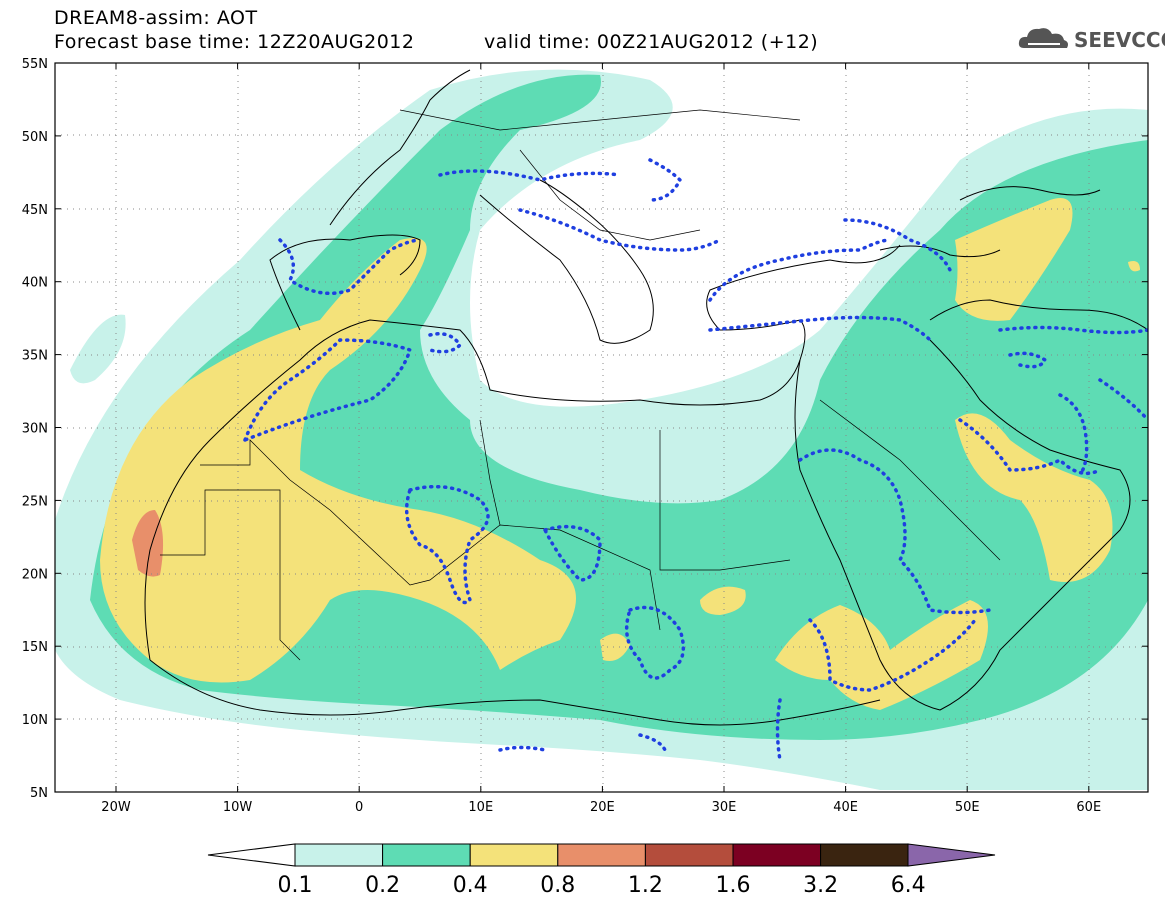 This screenshot has height=905, width=1165. Describe the element at coordinates (116, 807) in the screenshot. I see `lon-label: 20W` at that location.